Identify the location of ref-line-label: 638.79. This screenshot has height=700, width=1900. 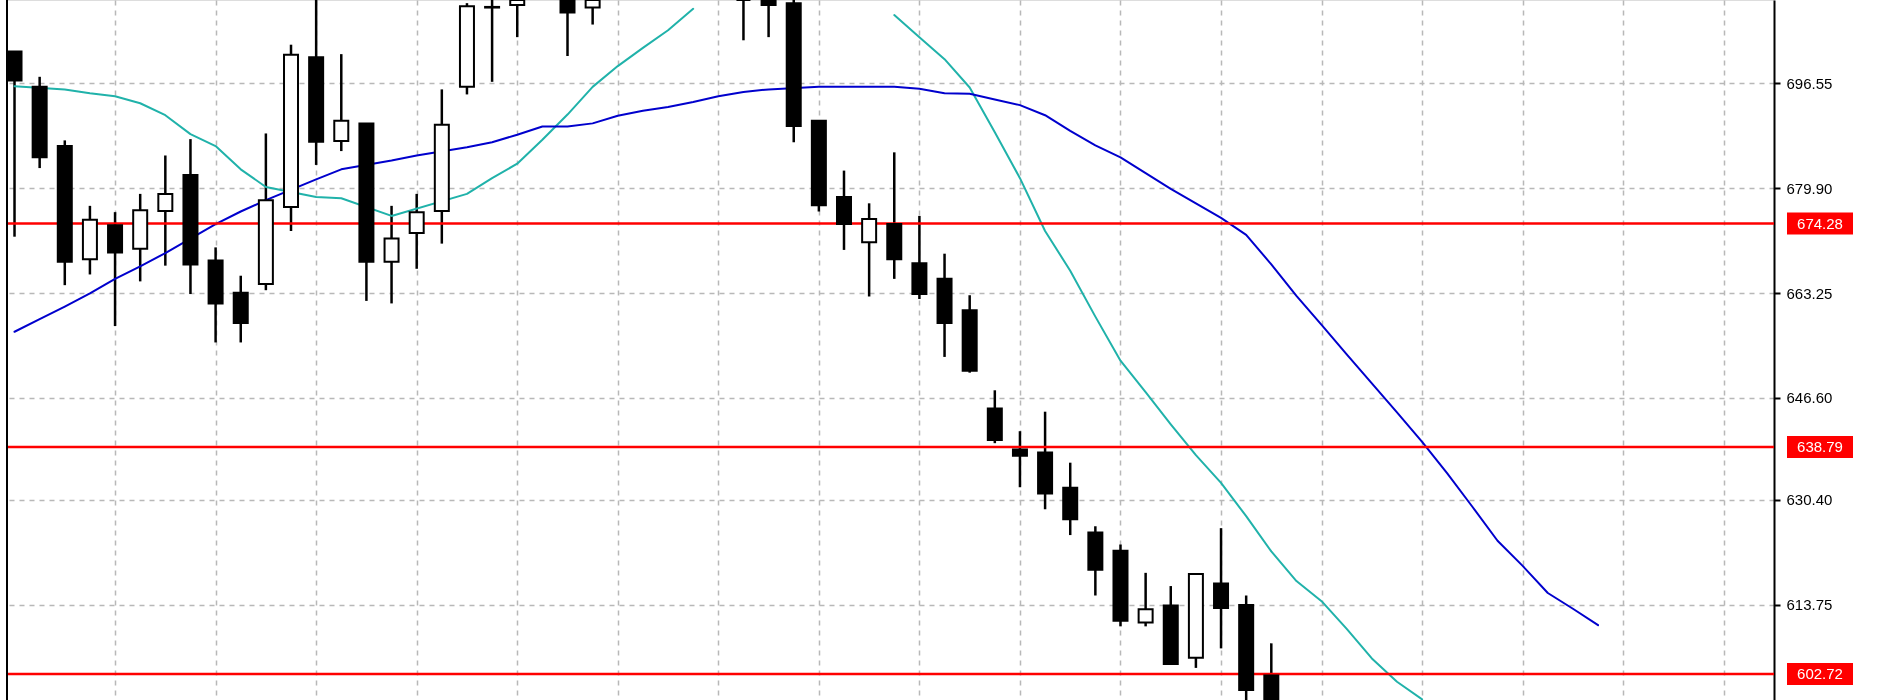
(1820, 447).